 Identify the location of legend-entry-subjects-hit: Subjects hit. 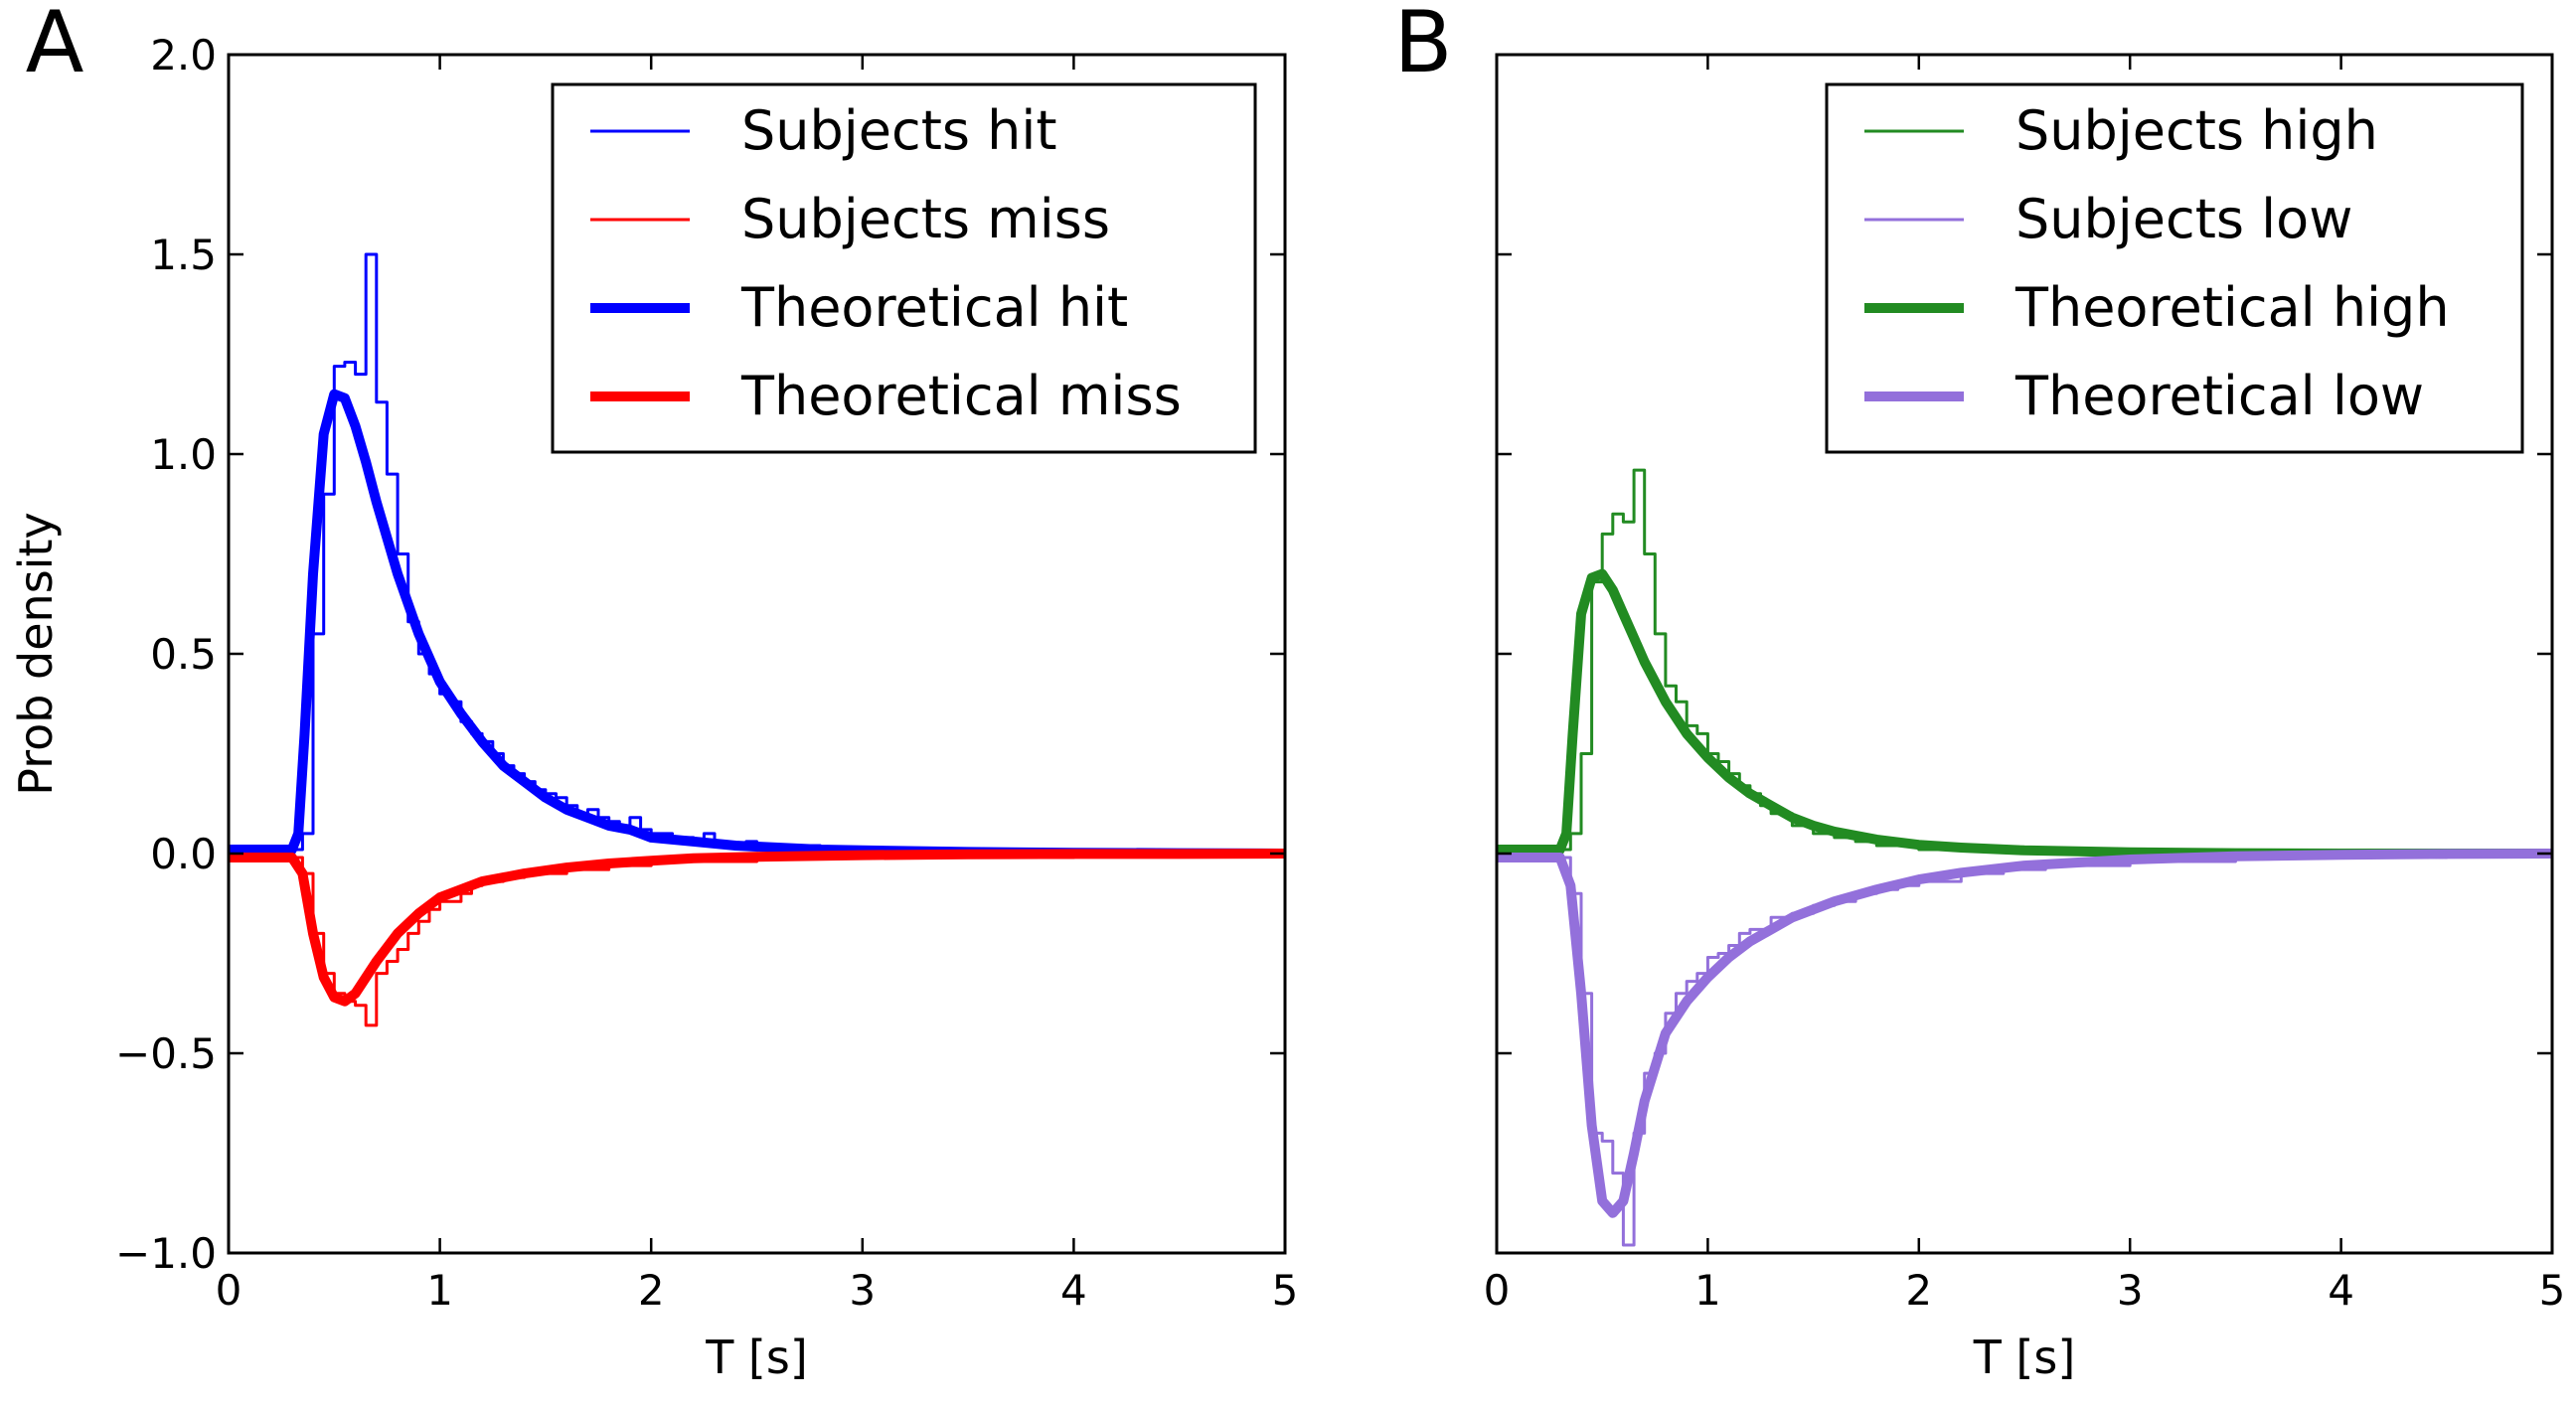
(899, 130).